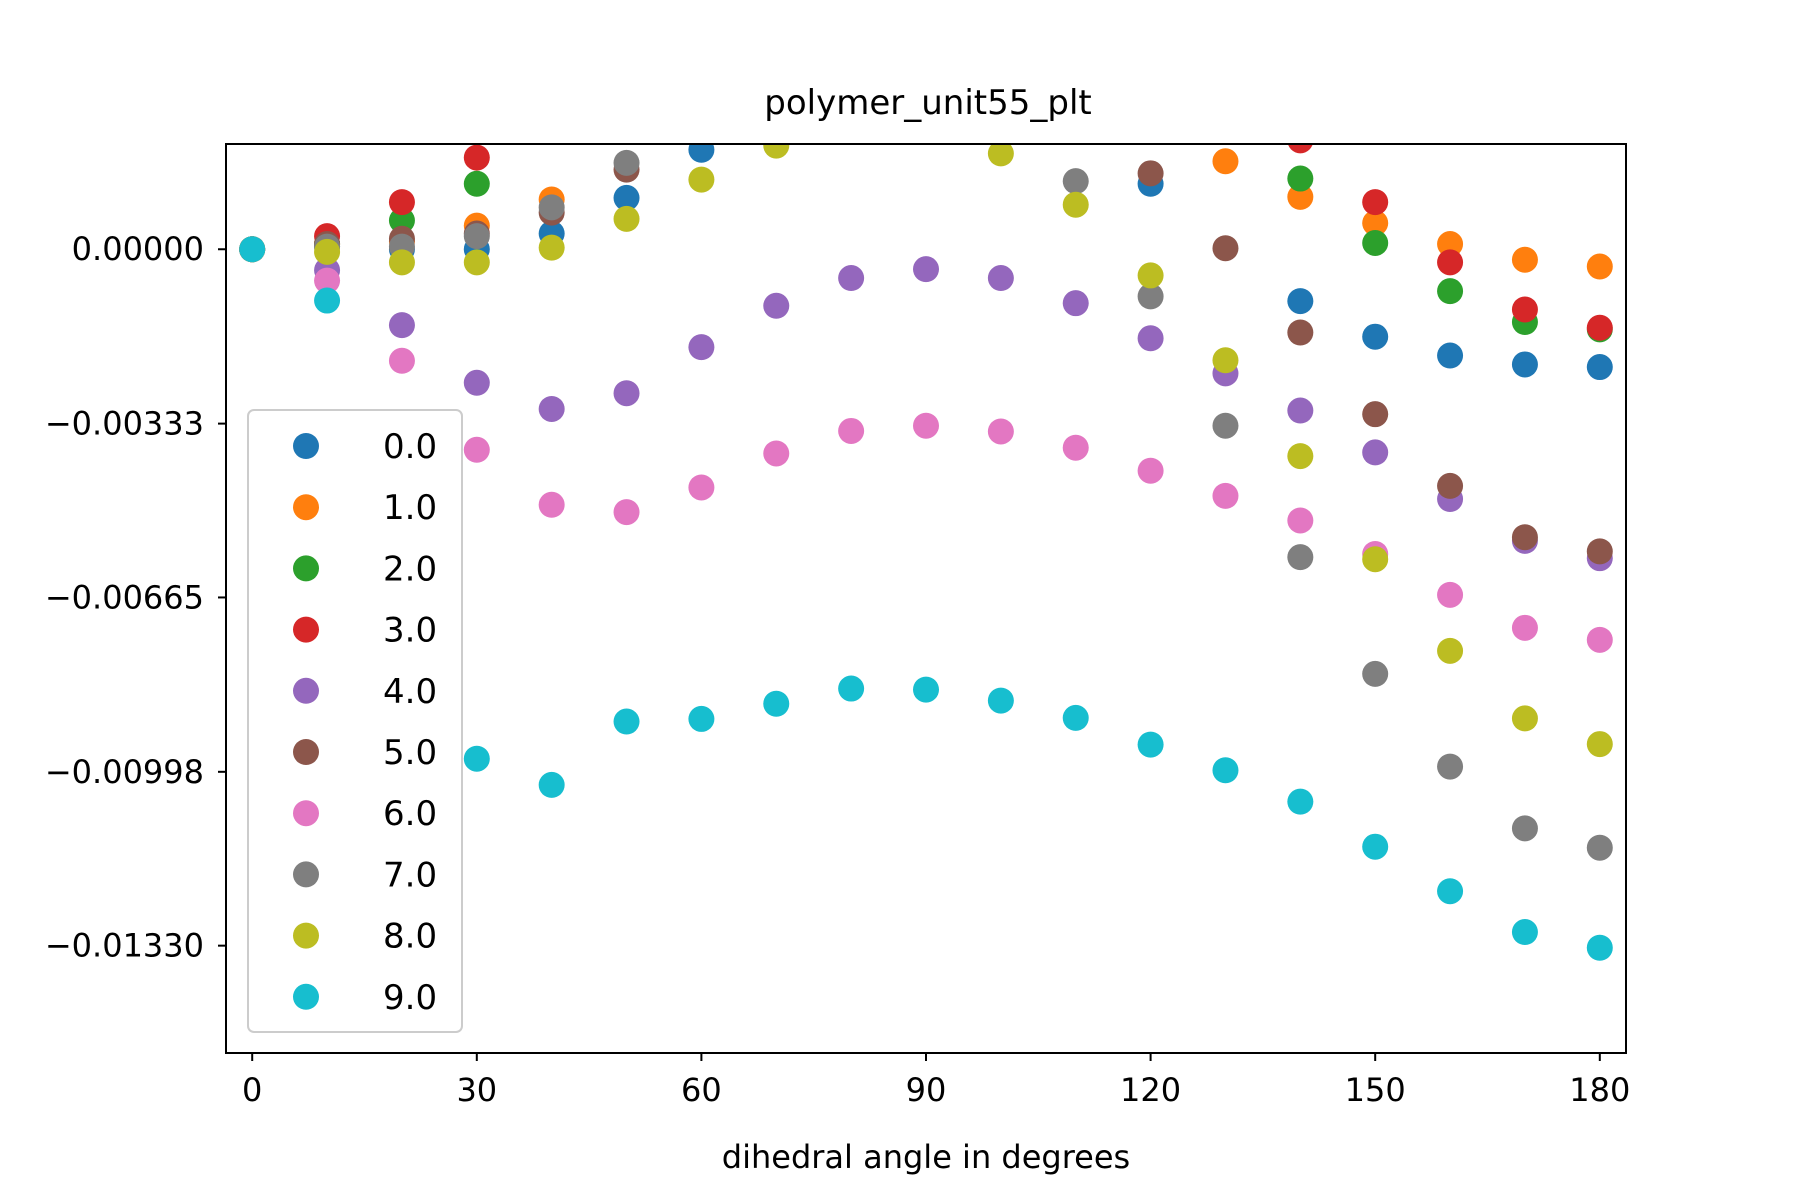  I want to click on y-tick-label-4: −0.01330, so click(124, 946).